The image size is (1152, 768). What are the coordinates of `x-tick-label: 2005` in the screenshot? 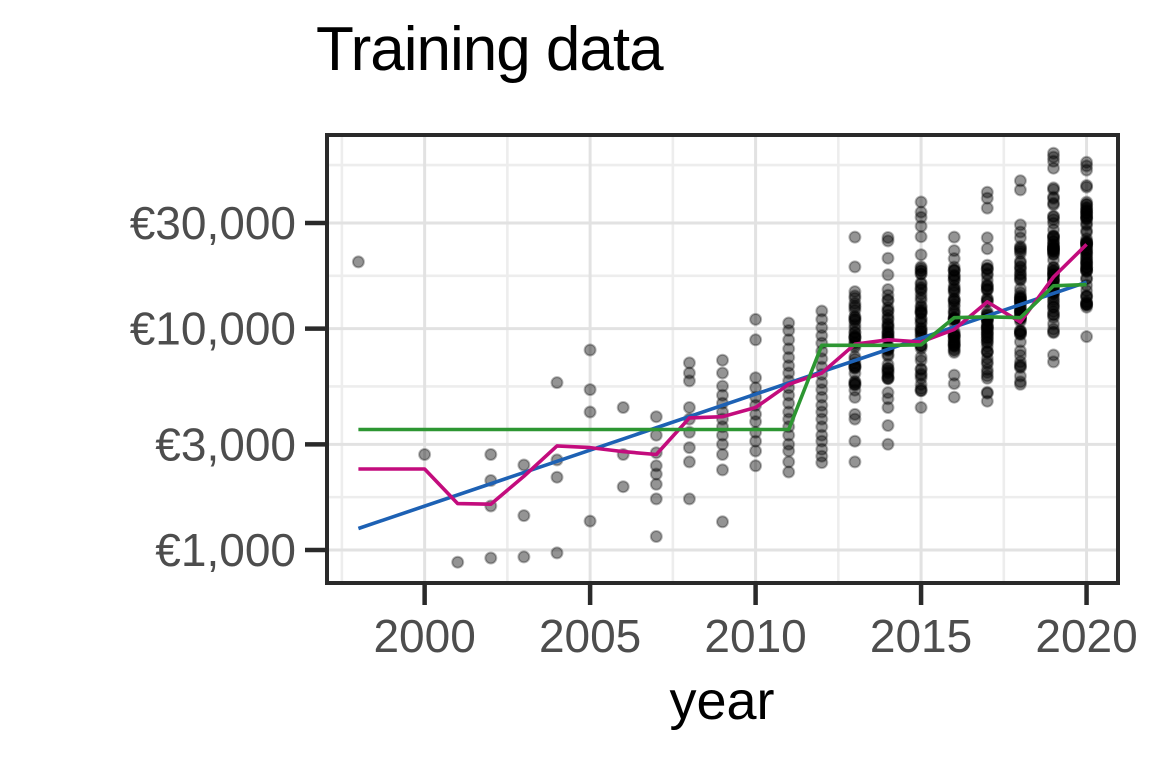 It's located at (590, 636).